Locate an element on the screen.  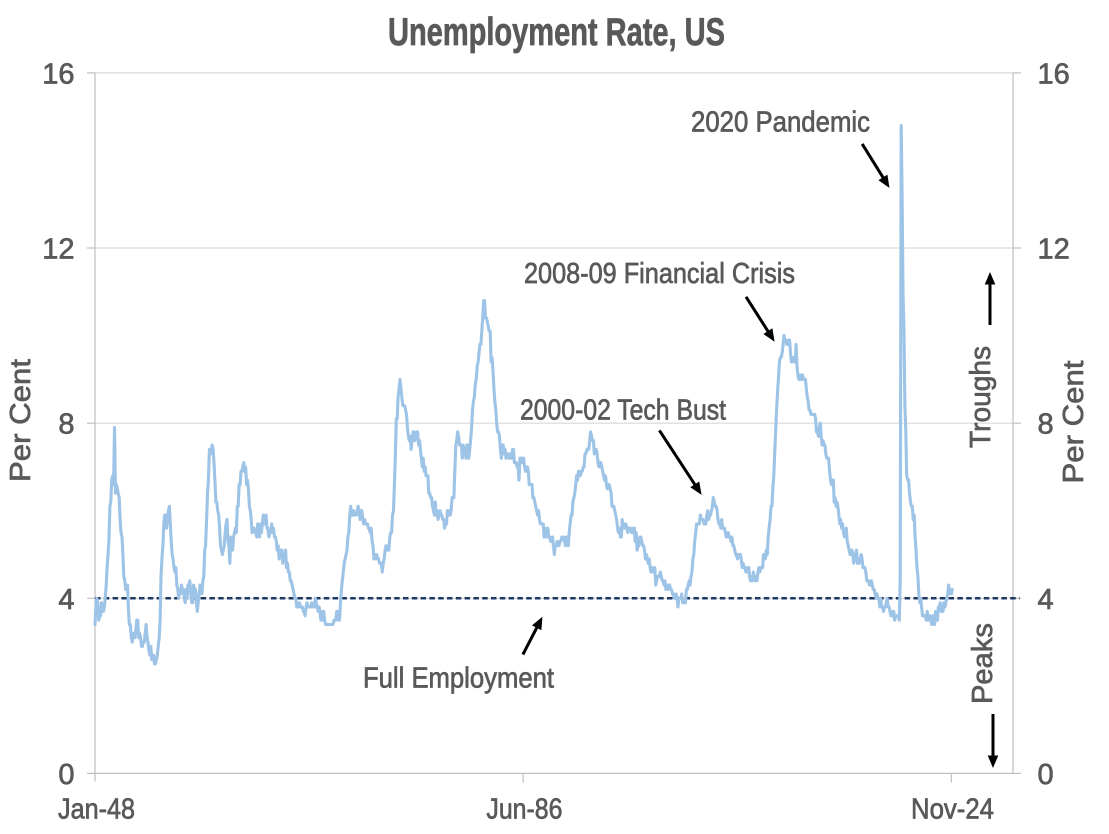
svg-text: Jan-48 is located at coordinates (96, 810).